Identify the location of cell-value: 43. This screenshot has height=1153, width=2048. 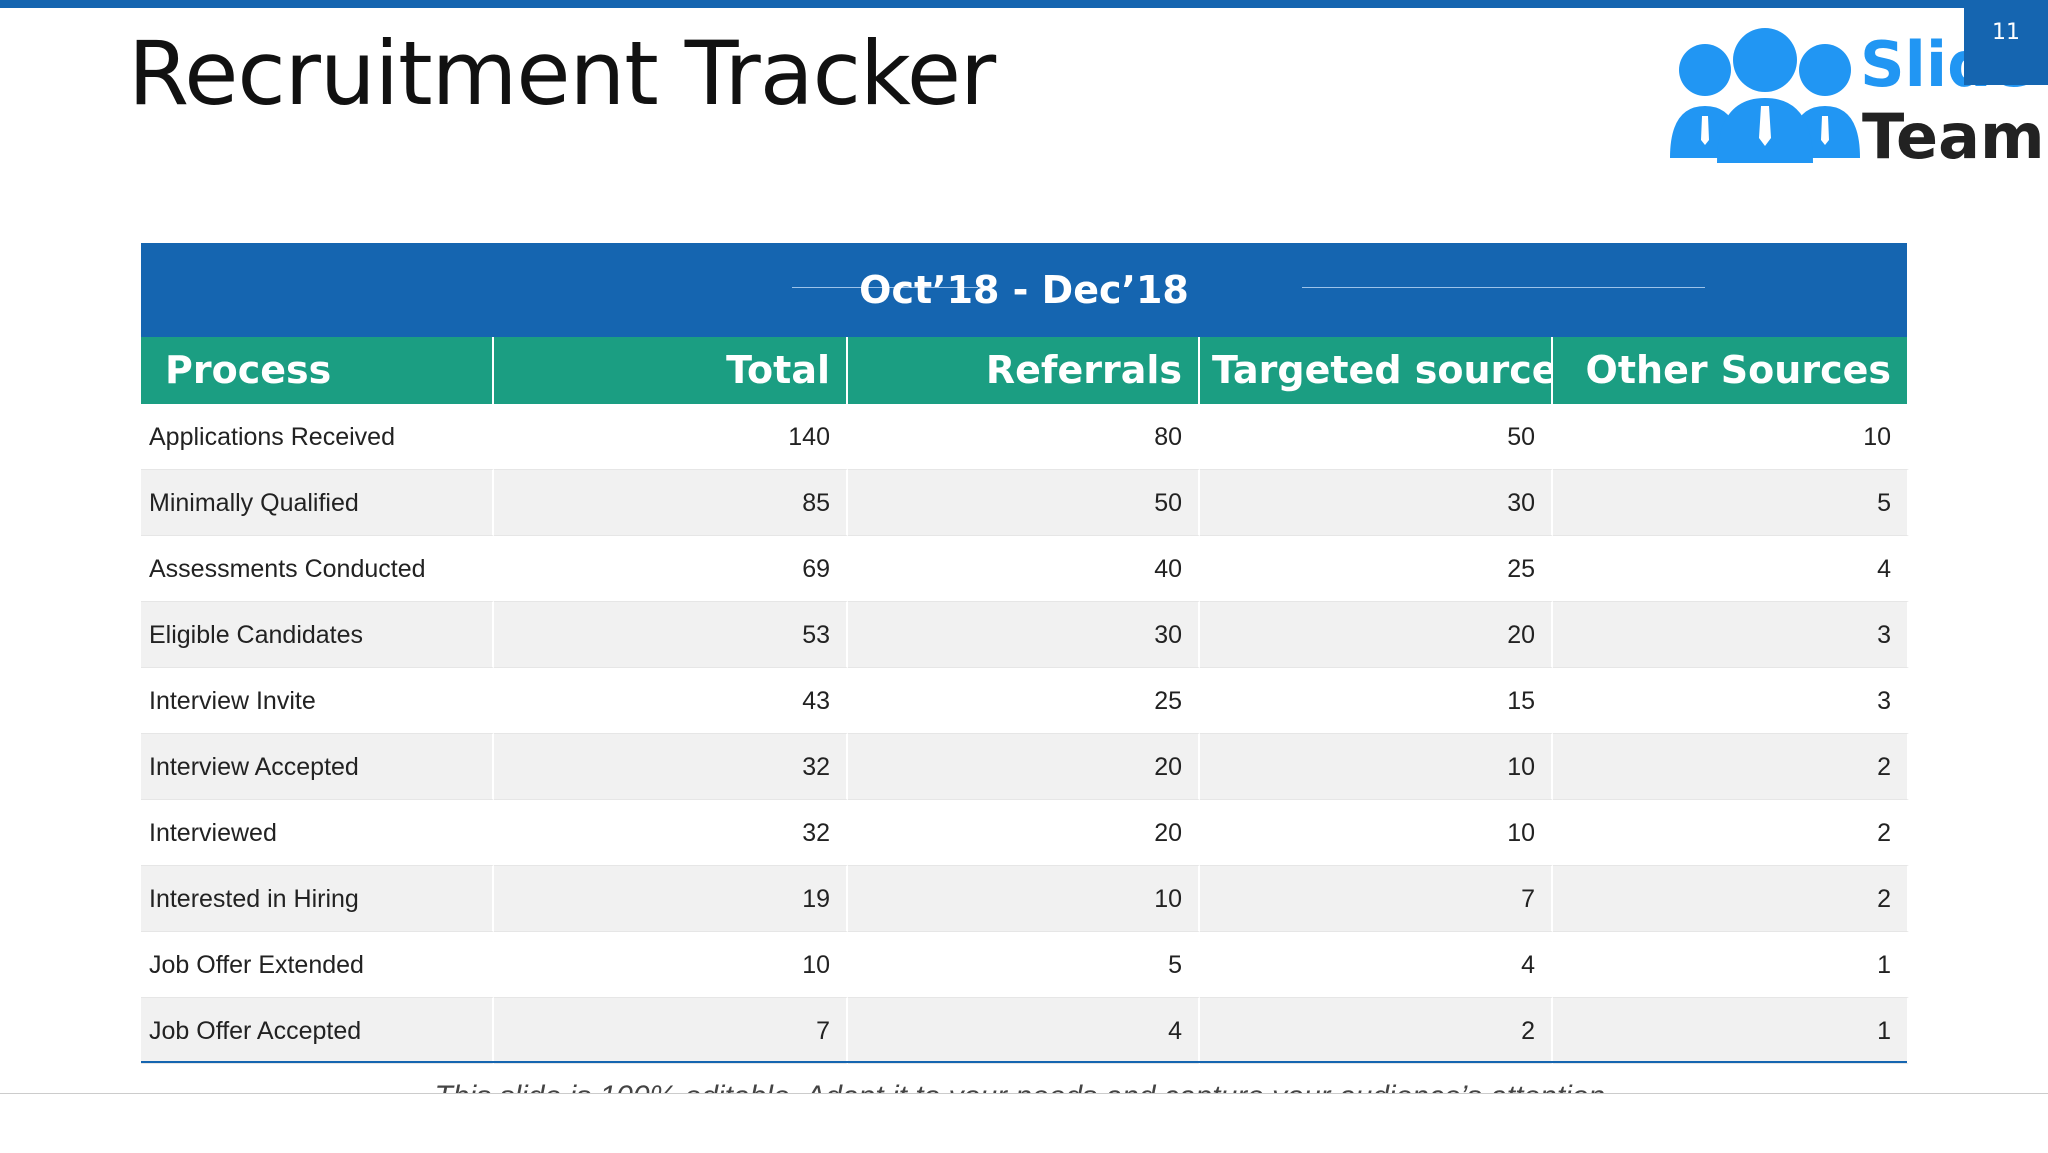
(671, 701).